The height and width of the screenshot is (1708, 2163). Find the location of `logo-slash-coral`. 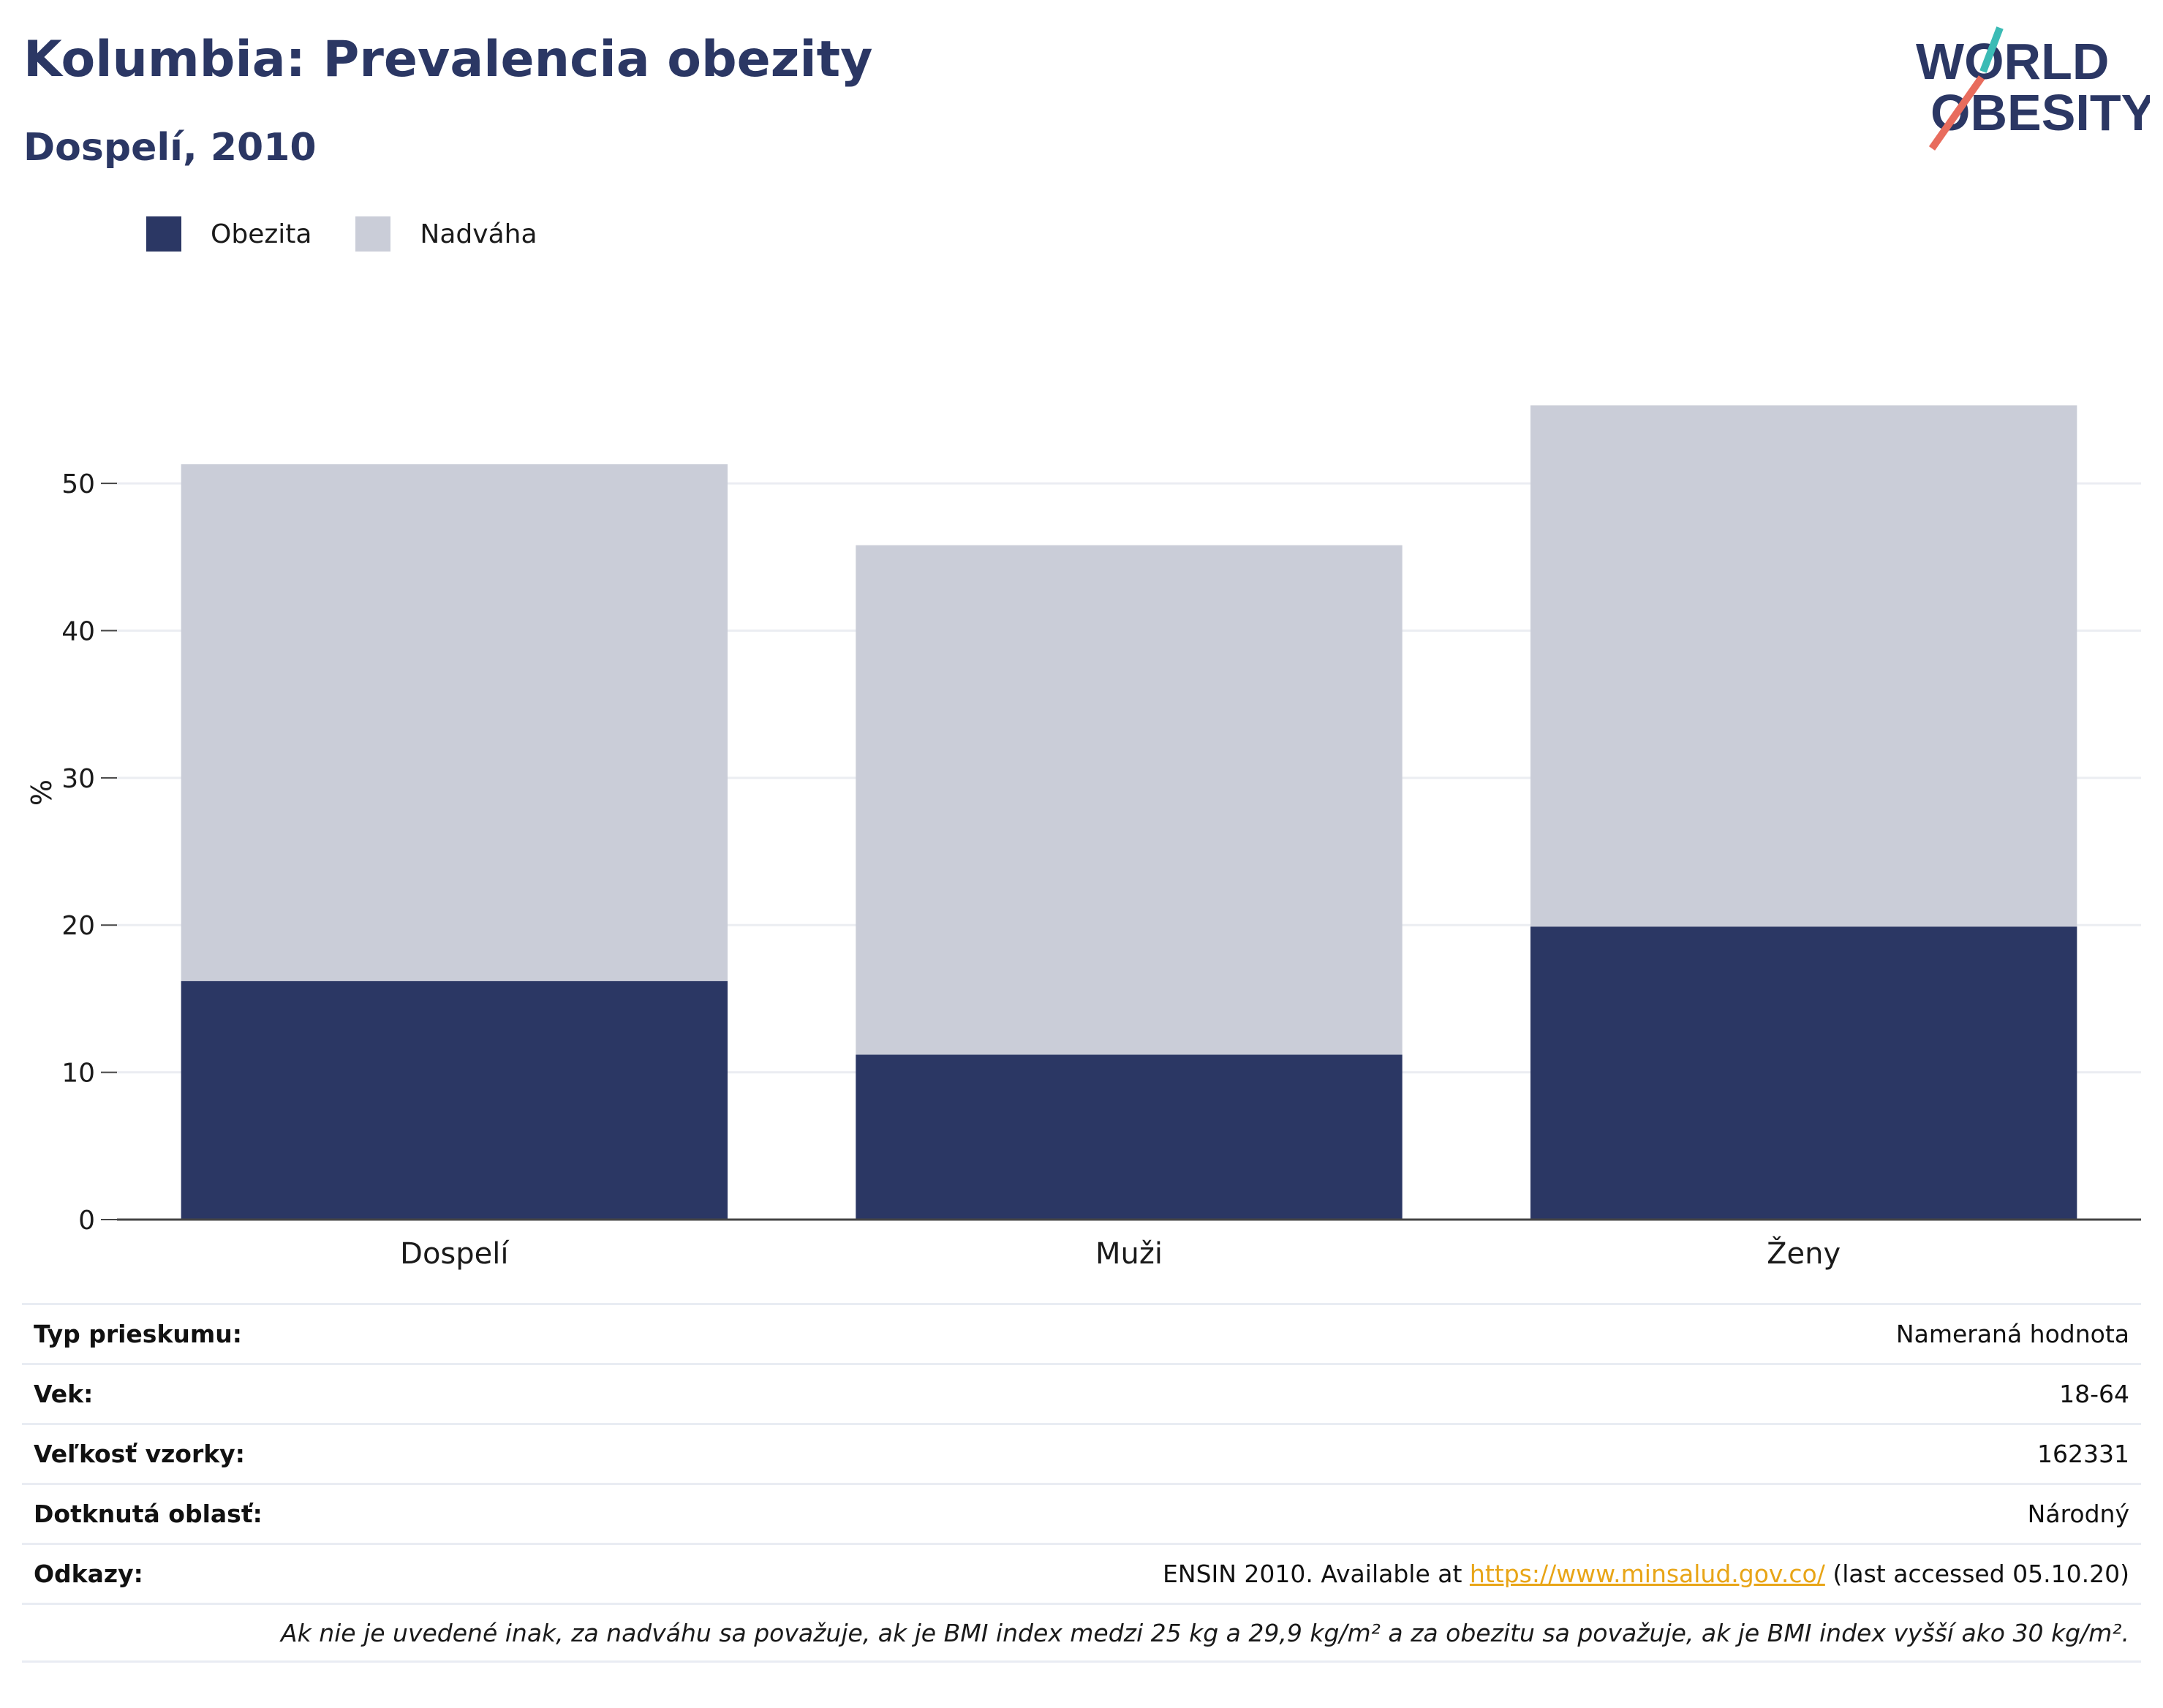

logo-slash-coral is located at coordinates (1956, 113).